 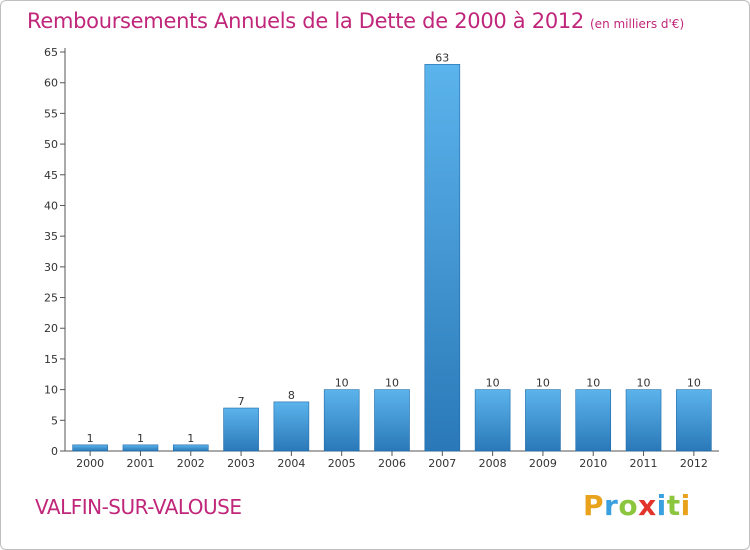 I want to click on x-tick-label: 2009, so click(x=543, y=463).